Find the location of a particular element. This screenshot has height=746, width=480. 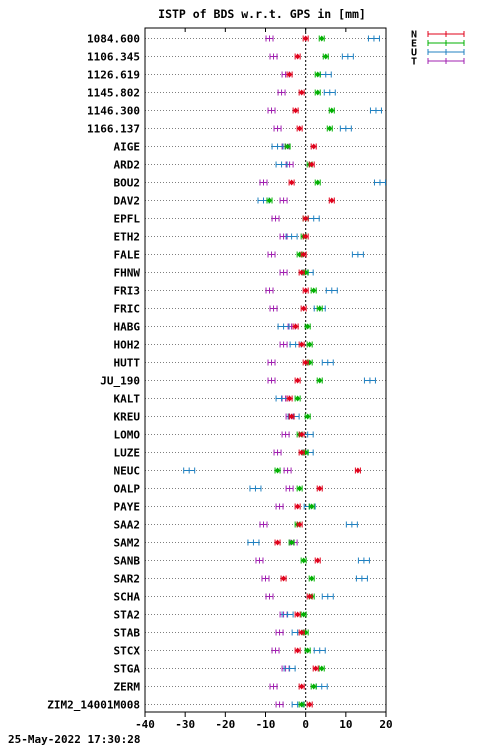

station-label: HABG is located at coordinates (127, 327).